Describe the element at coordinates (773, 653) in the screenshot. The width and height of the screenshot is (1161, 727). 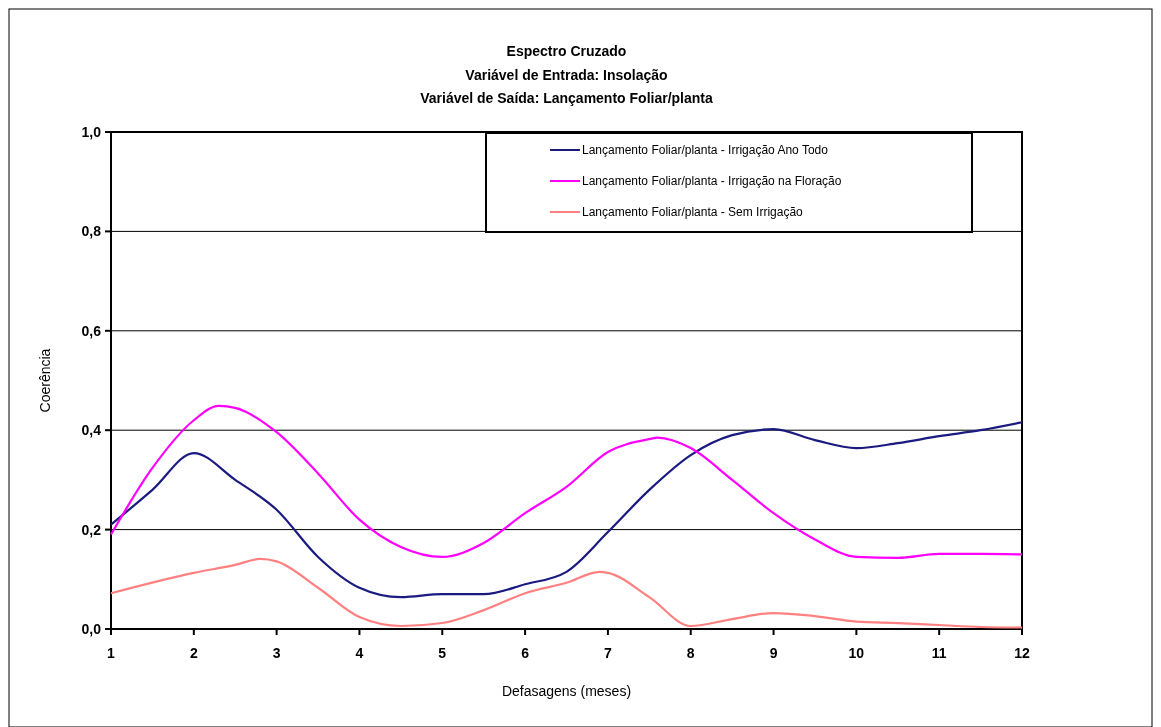
I see `x-tick-label: 9` at that location.